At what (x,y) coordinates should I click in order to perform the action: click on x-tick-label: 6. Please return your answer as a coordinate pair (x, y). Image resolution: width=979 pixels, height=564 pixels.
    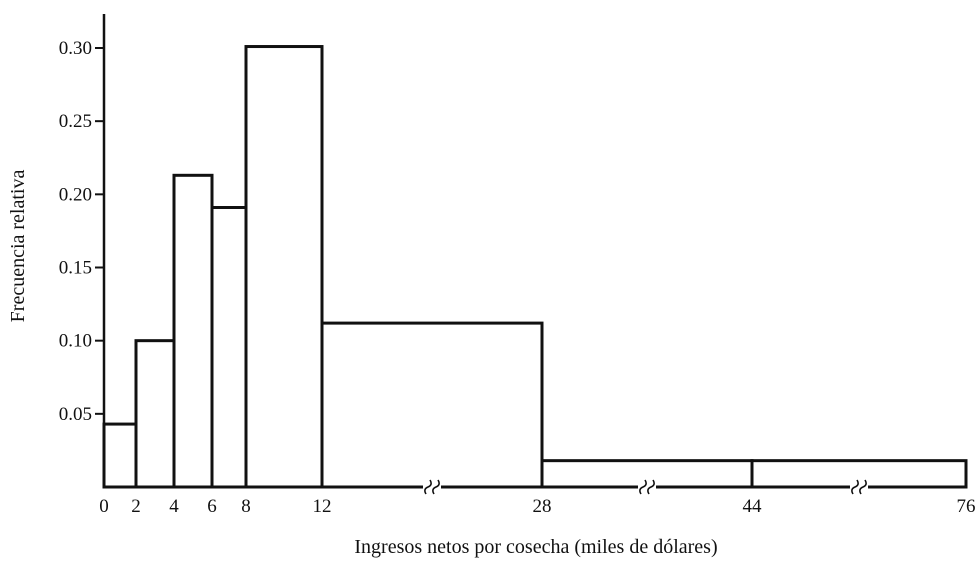
    Looking at the image, I should click on (212, 506).